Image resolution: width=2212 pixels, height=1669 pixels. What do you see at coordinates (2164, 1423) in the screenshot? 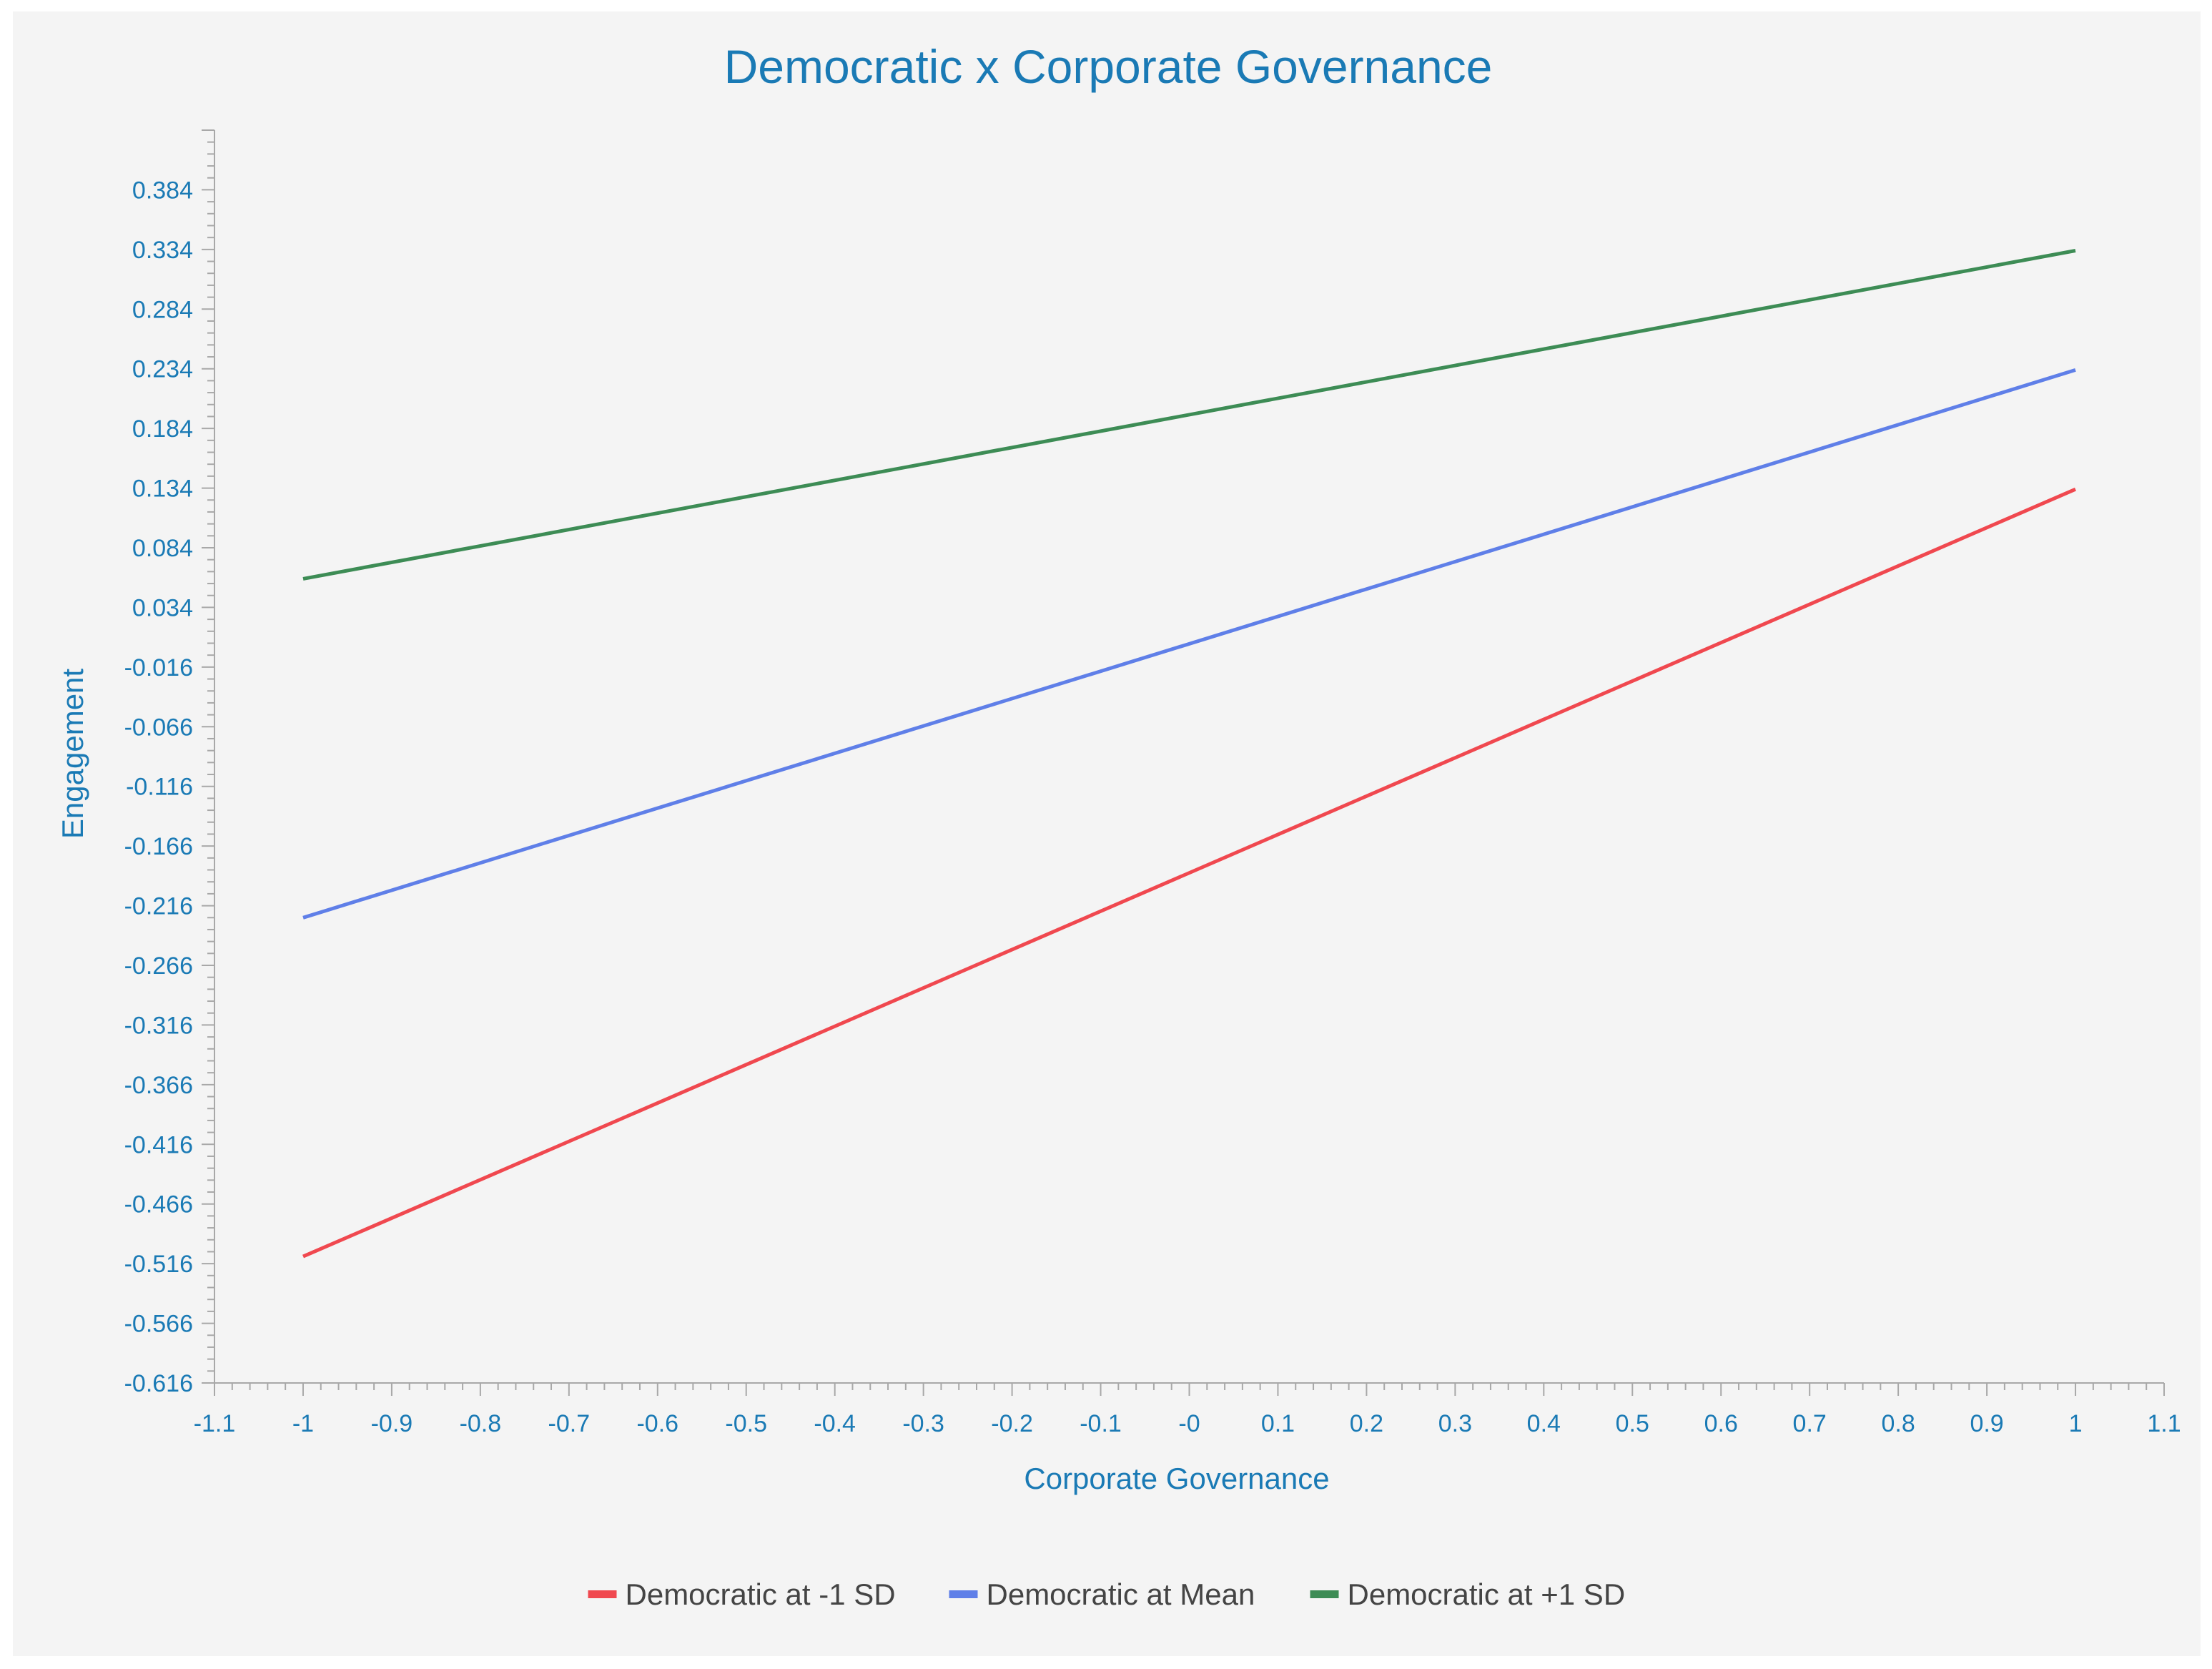
I see `x-tick-label: 1.1` at bounding box center [2164, 1423].